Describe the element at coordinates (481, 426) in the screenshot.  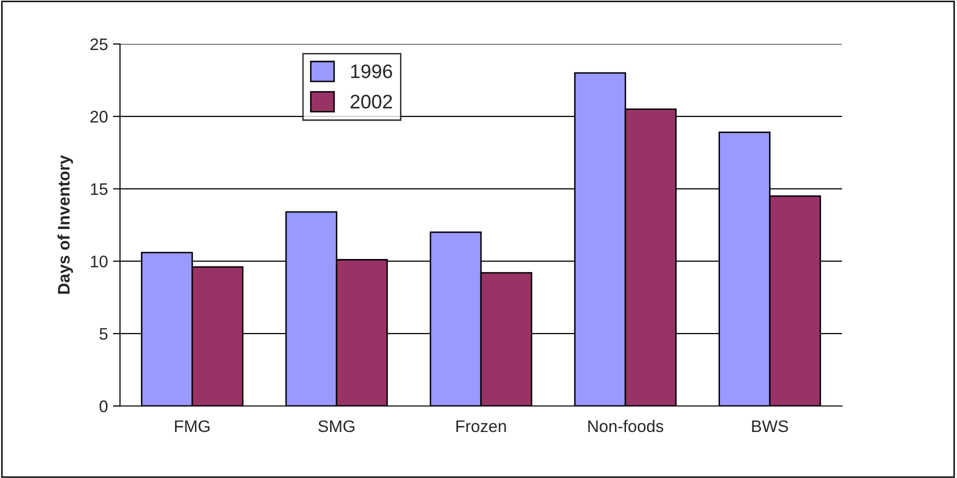
I see `x-tick-label: Frozen` at that location.